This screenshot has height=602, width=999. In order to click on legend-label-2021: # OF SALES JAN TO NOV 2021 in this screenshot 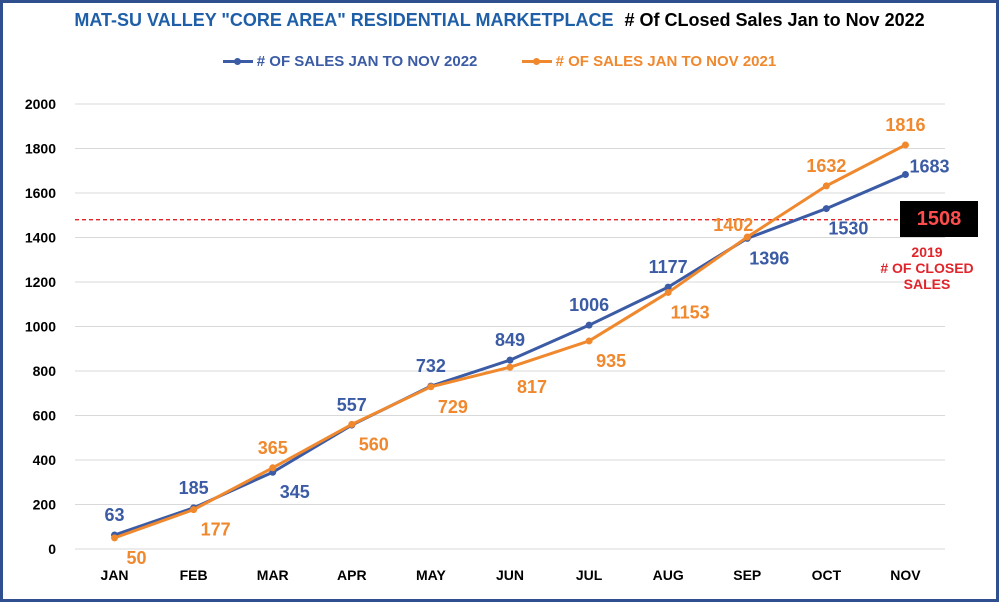, I will do `click(666, 61)`.